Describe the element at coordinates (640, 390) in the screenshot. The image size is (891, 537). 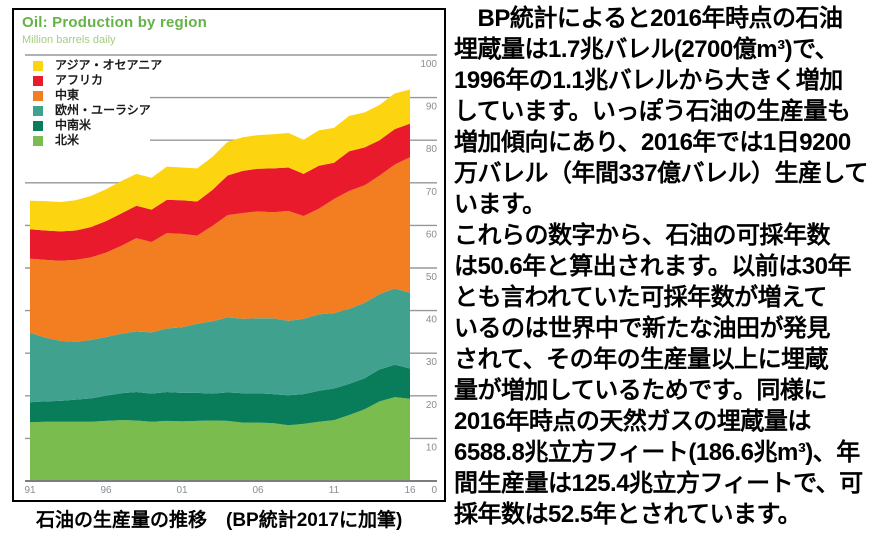
I see `text-line: 量が増加しているためです。同様に` at that location.